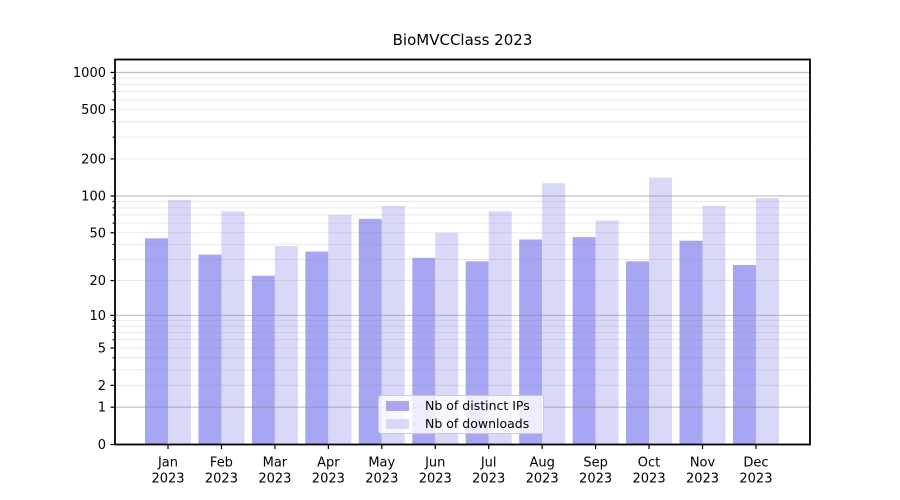 The width and height of the screenshot is (900, 500). I want to click on legend-swatch-downloads, so click(397, 423).